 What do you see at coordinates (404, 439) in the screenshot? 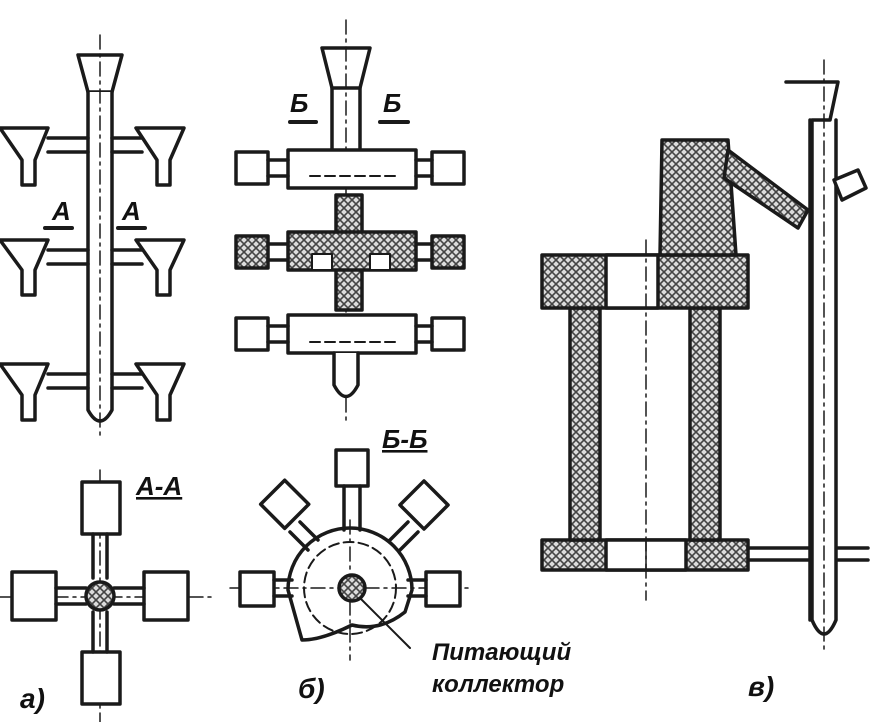
I see `view-label-bb: Б-Б` at bounding box center [404, 439].